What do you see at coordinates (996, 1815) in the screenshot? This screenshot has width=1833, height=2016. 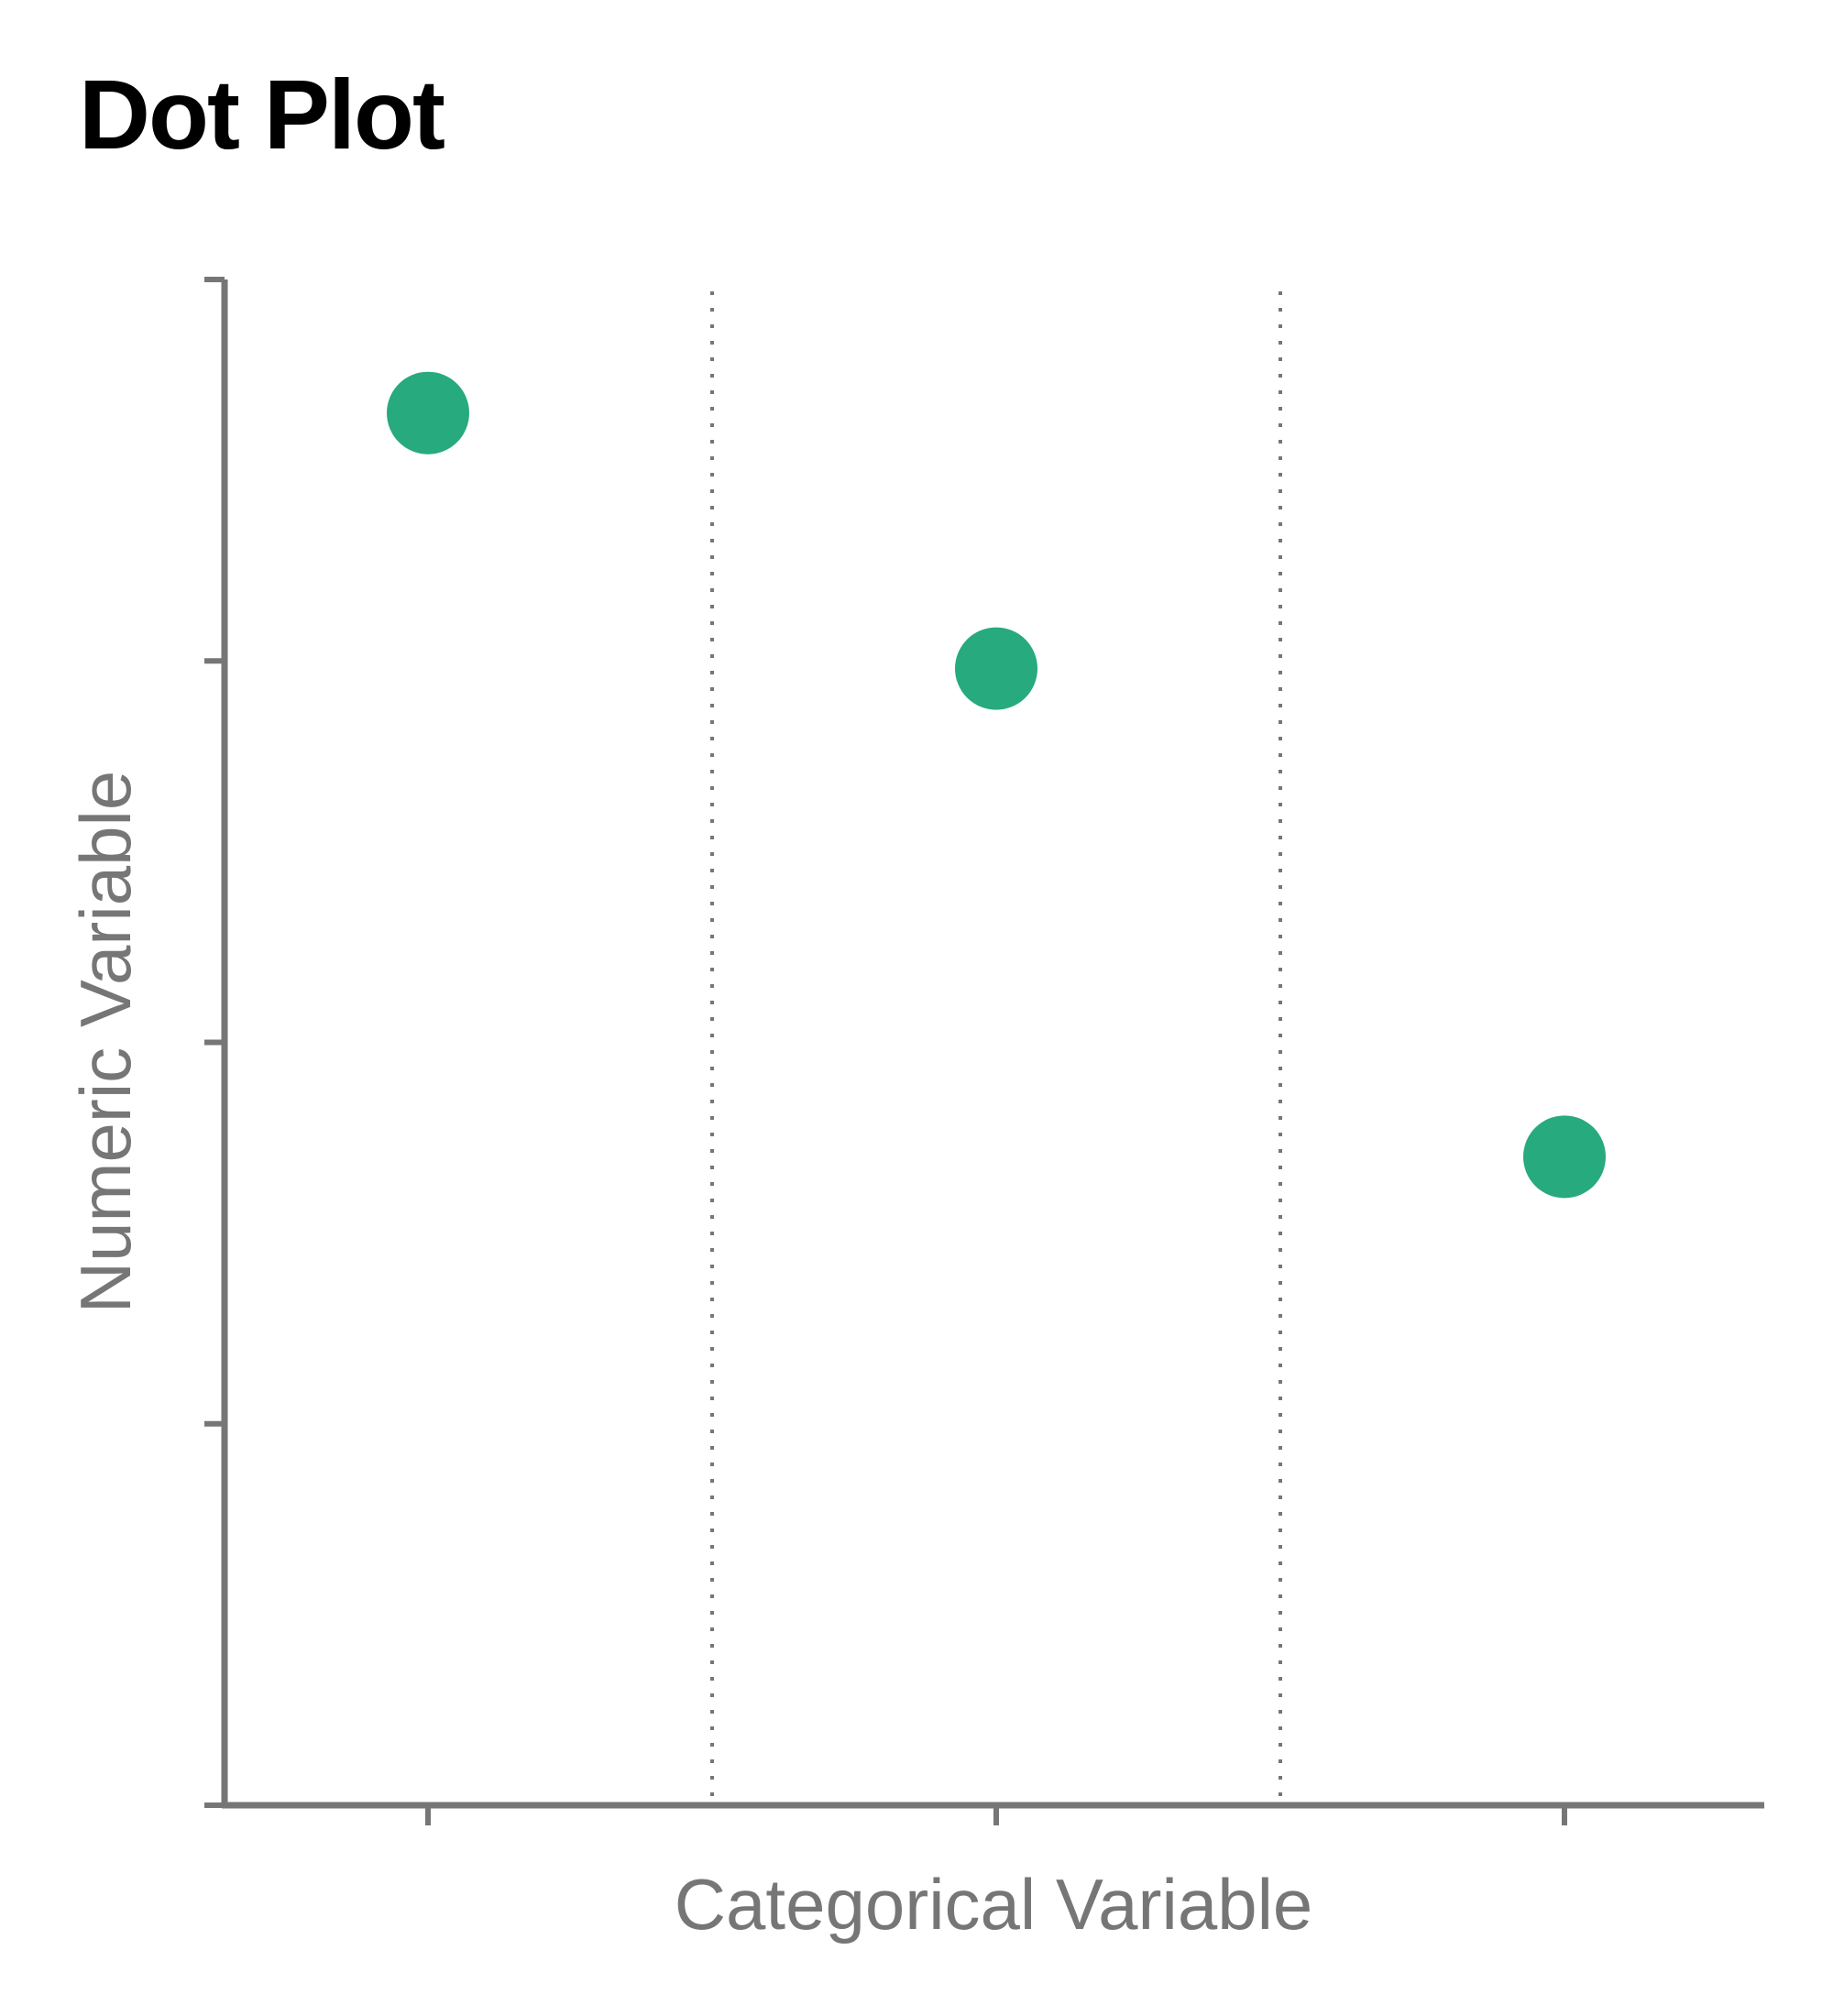 I see `x-axis-ticks` at bounding box center [996, 1815].